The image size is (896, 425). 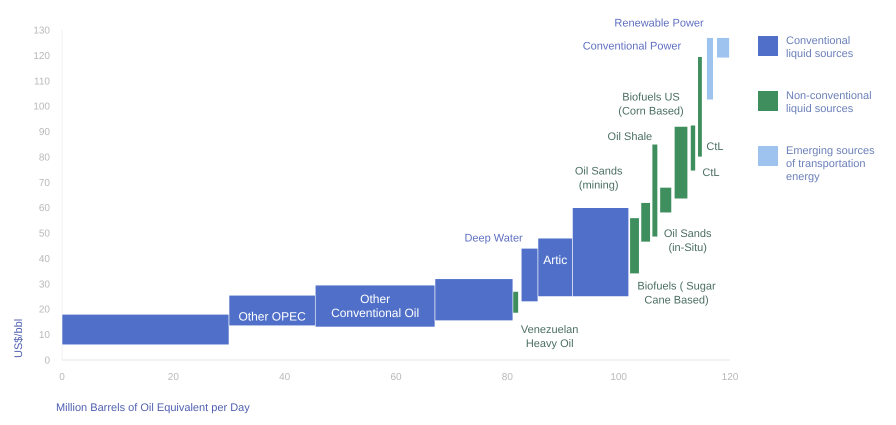 What do you see at coordinates (41, 56) in the screenshot?
I see `y-tick-label: 120` at bounding box center [41, 56].